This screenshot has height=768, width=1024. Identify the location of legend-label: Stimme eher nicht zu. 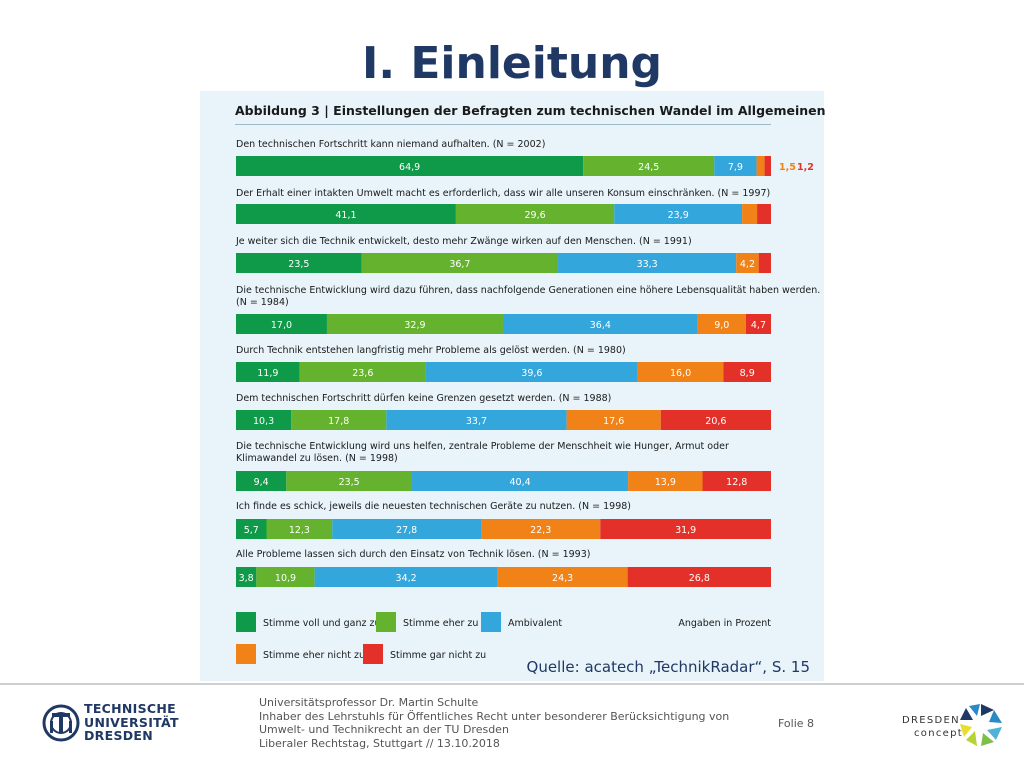
(314, 655).